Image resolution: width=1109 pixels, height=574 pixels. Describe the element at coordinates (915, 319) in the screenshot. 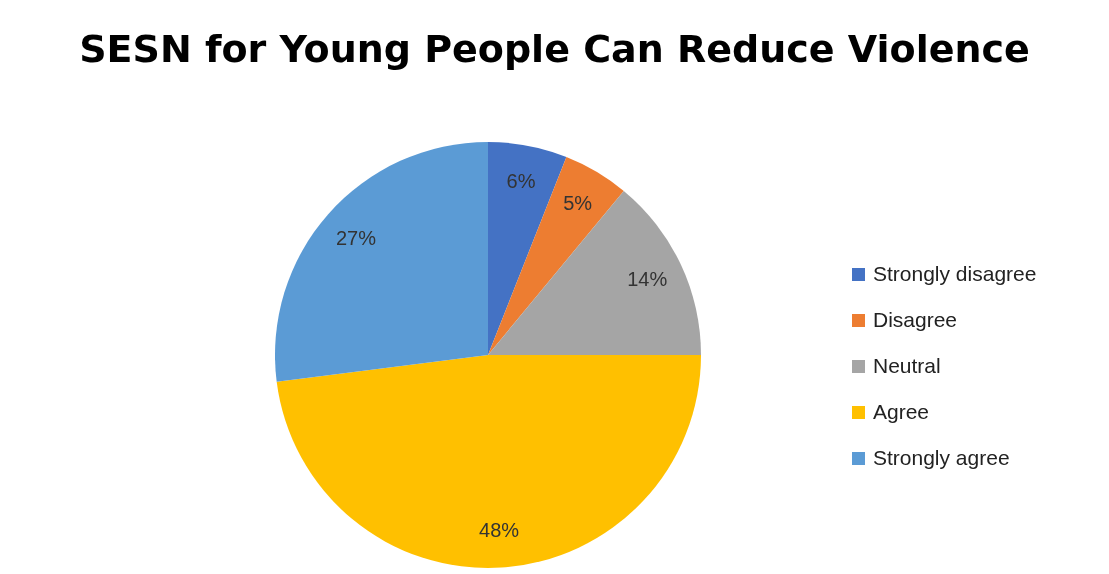

I see `legend-label: Disagree` at that location.